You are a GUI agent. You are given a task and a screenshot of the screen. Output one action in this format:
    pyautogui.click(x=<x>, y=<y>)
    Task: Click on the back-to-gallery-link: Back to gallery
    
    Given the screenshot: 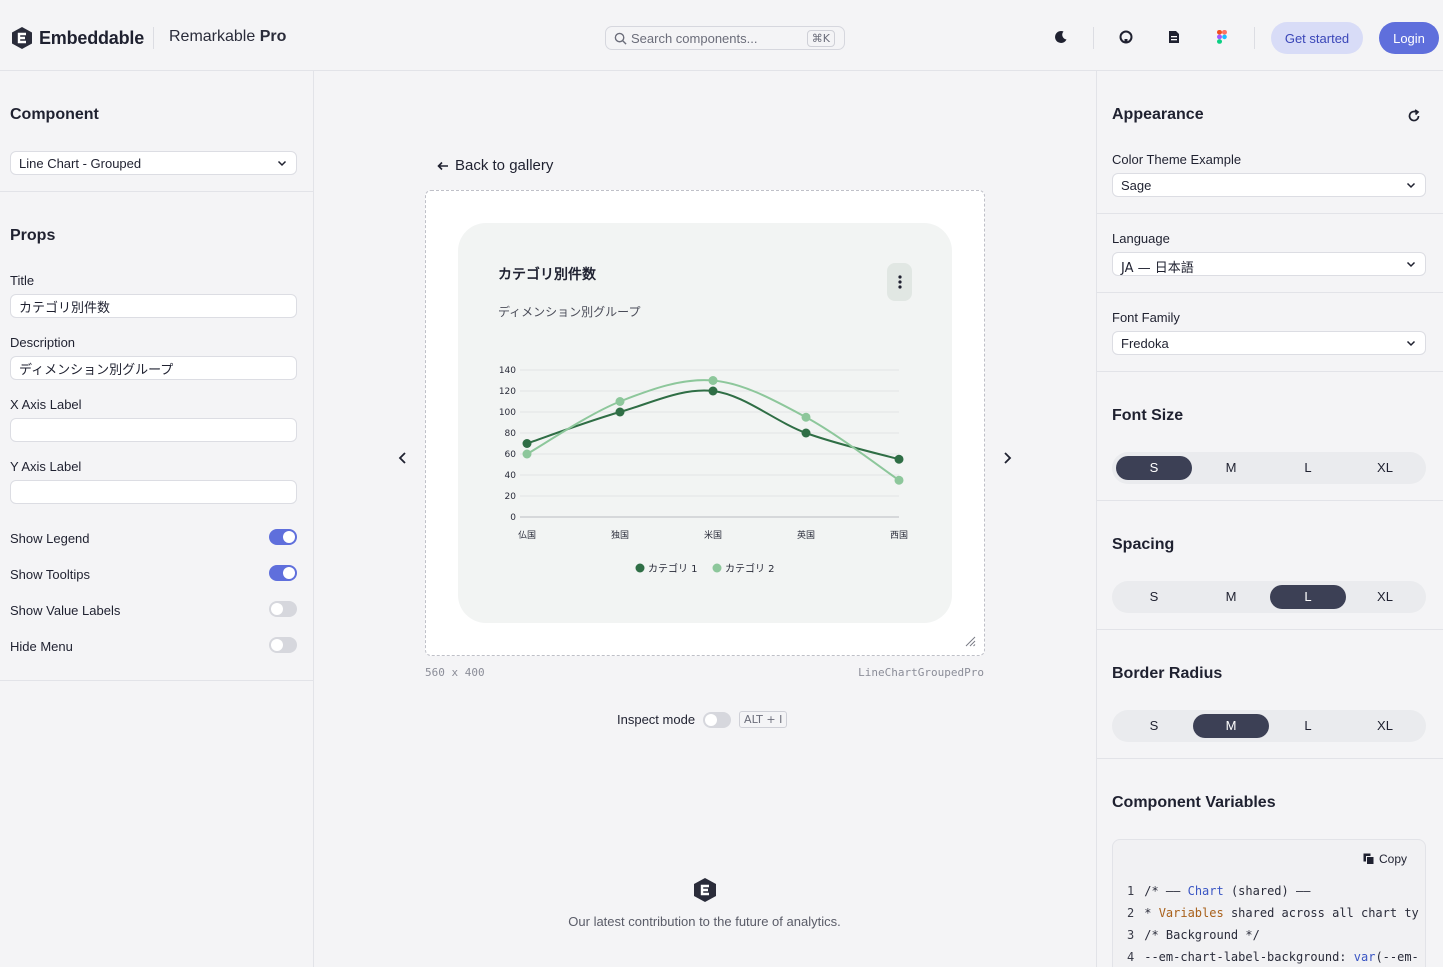 What is the action you would take?
    pyautogui.click(x=495, y=165)
    